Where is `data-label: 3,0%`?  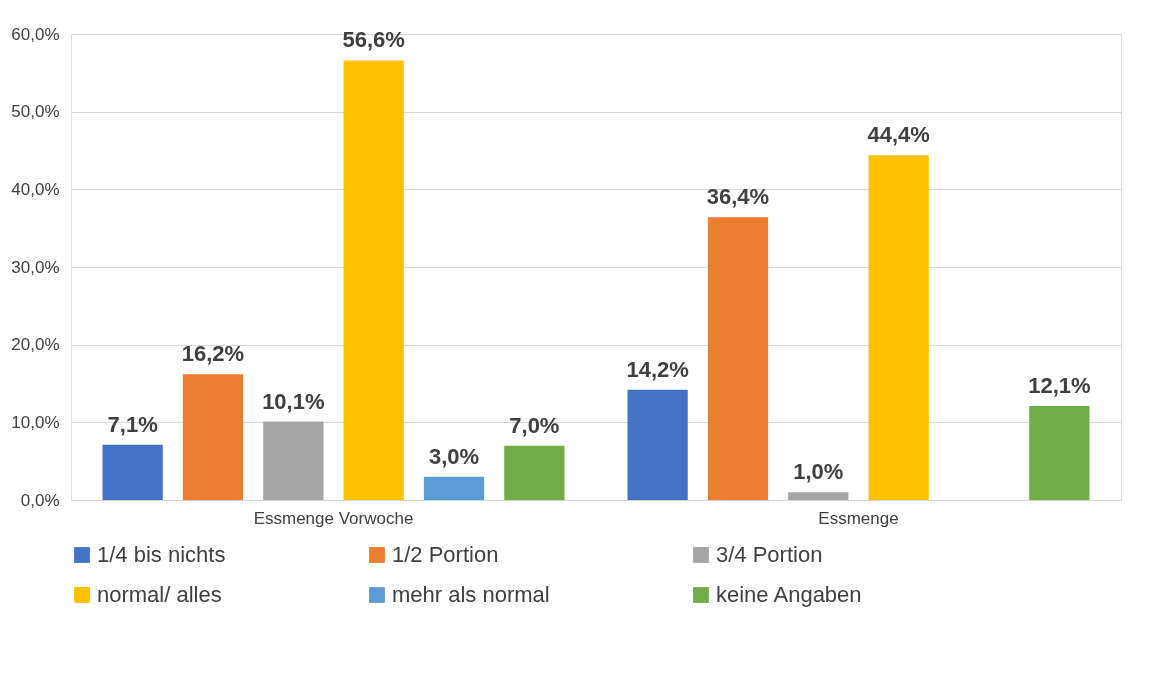 data-label: 3,0% is located at coordinates (454, 456).